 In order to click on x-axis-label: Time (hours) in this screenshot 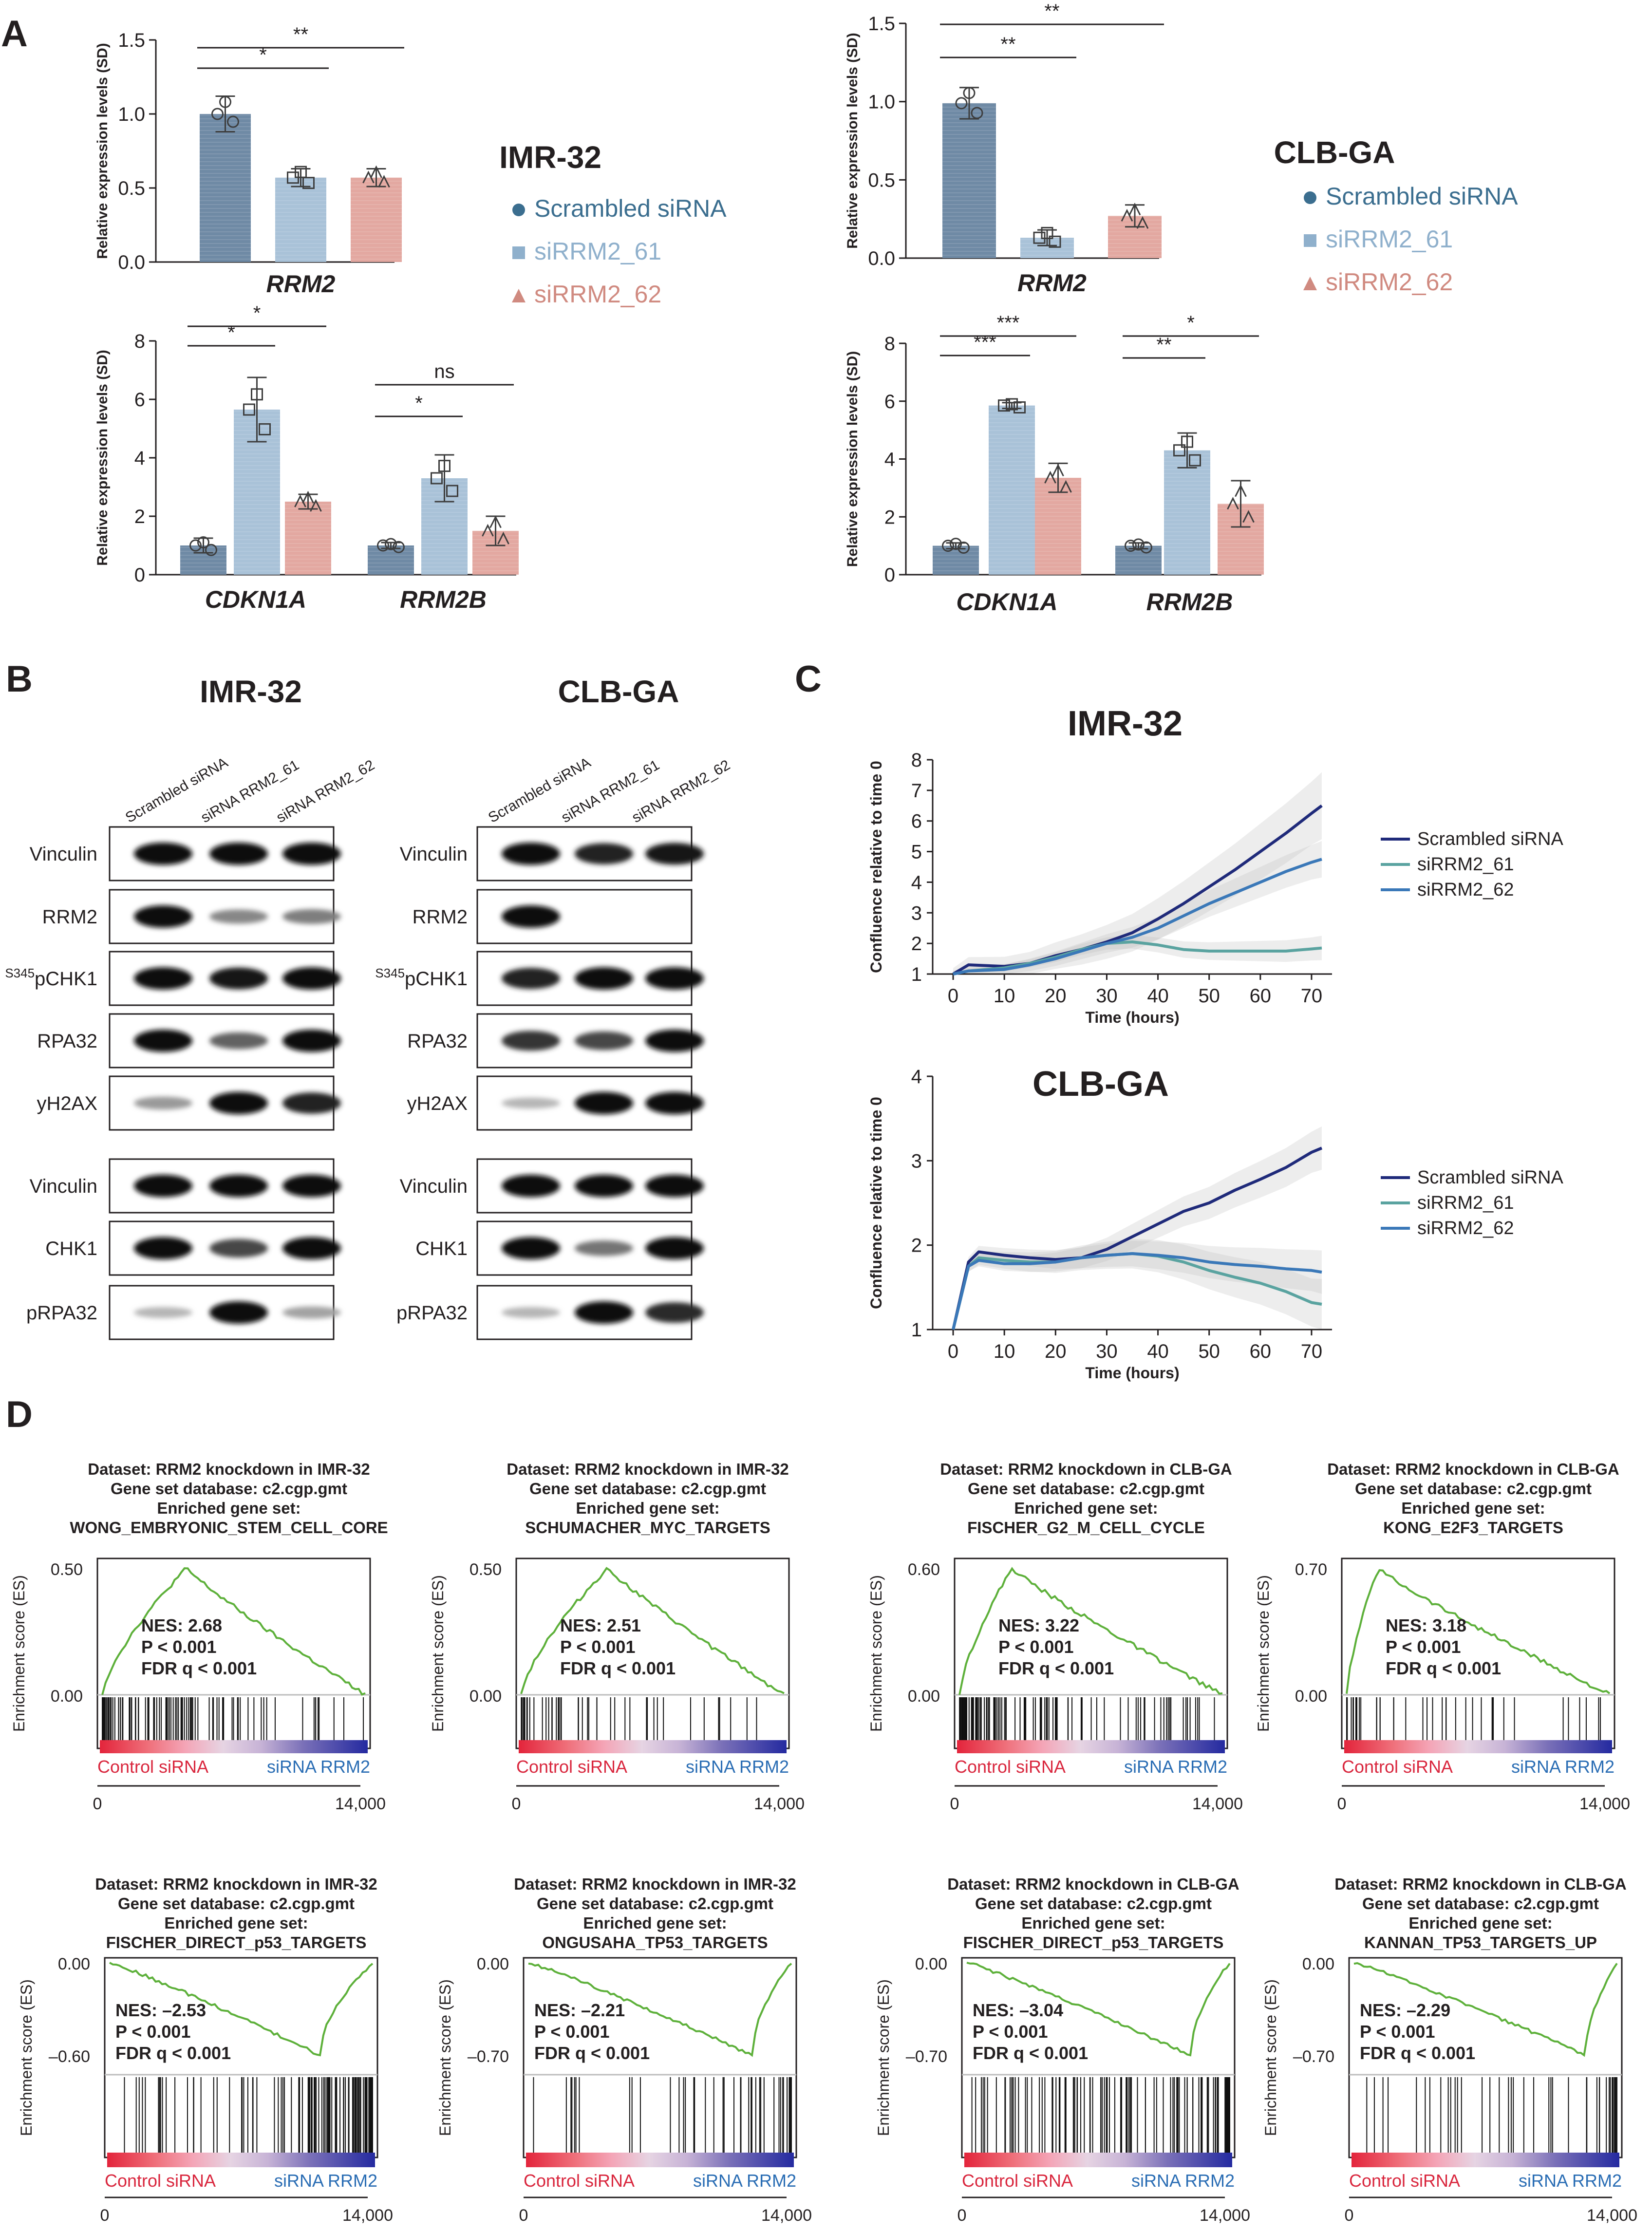, I will do `click(1132, 1373)`.